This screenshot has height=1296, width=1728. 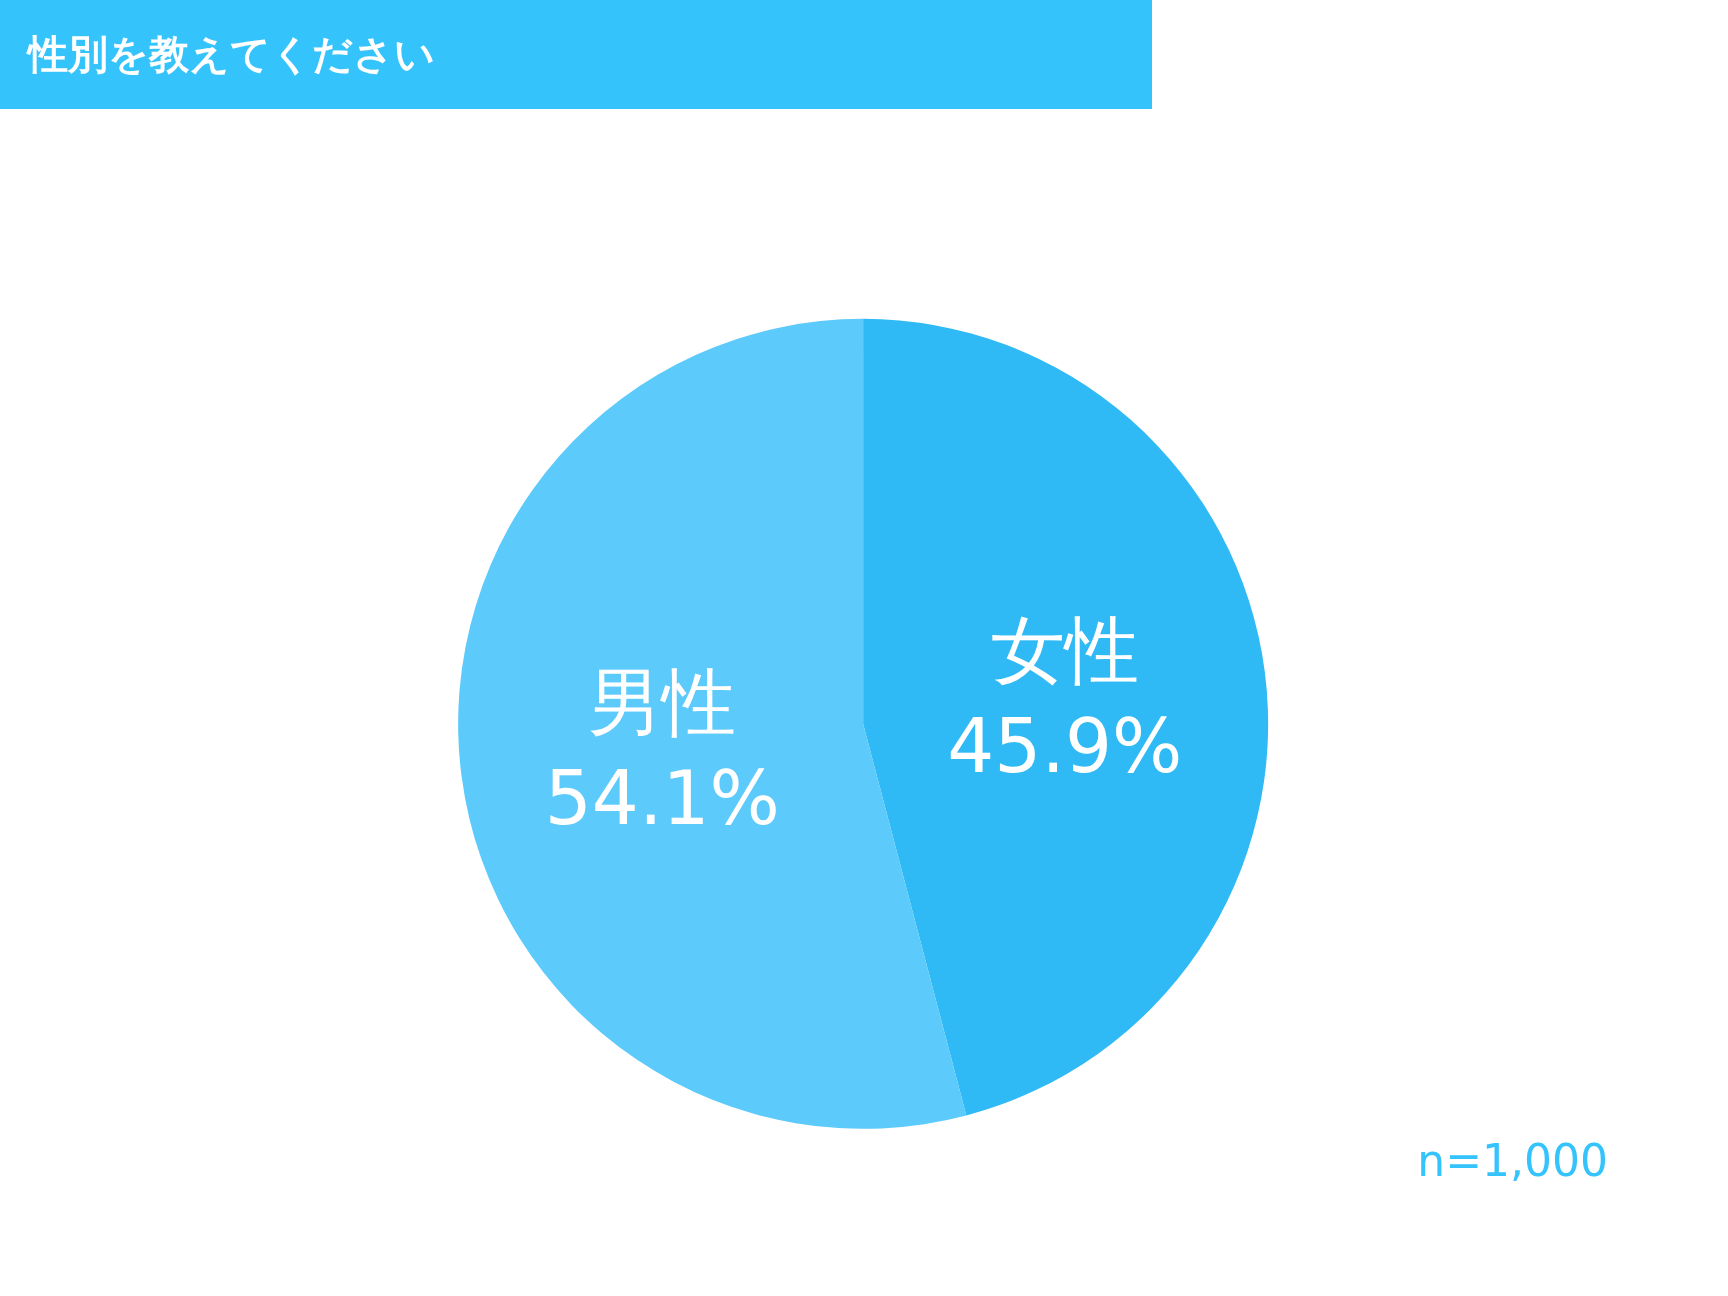 I want to click on text: n=1,000, so click(x=1512, y=1160).